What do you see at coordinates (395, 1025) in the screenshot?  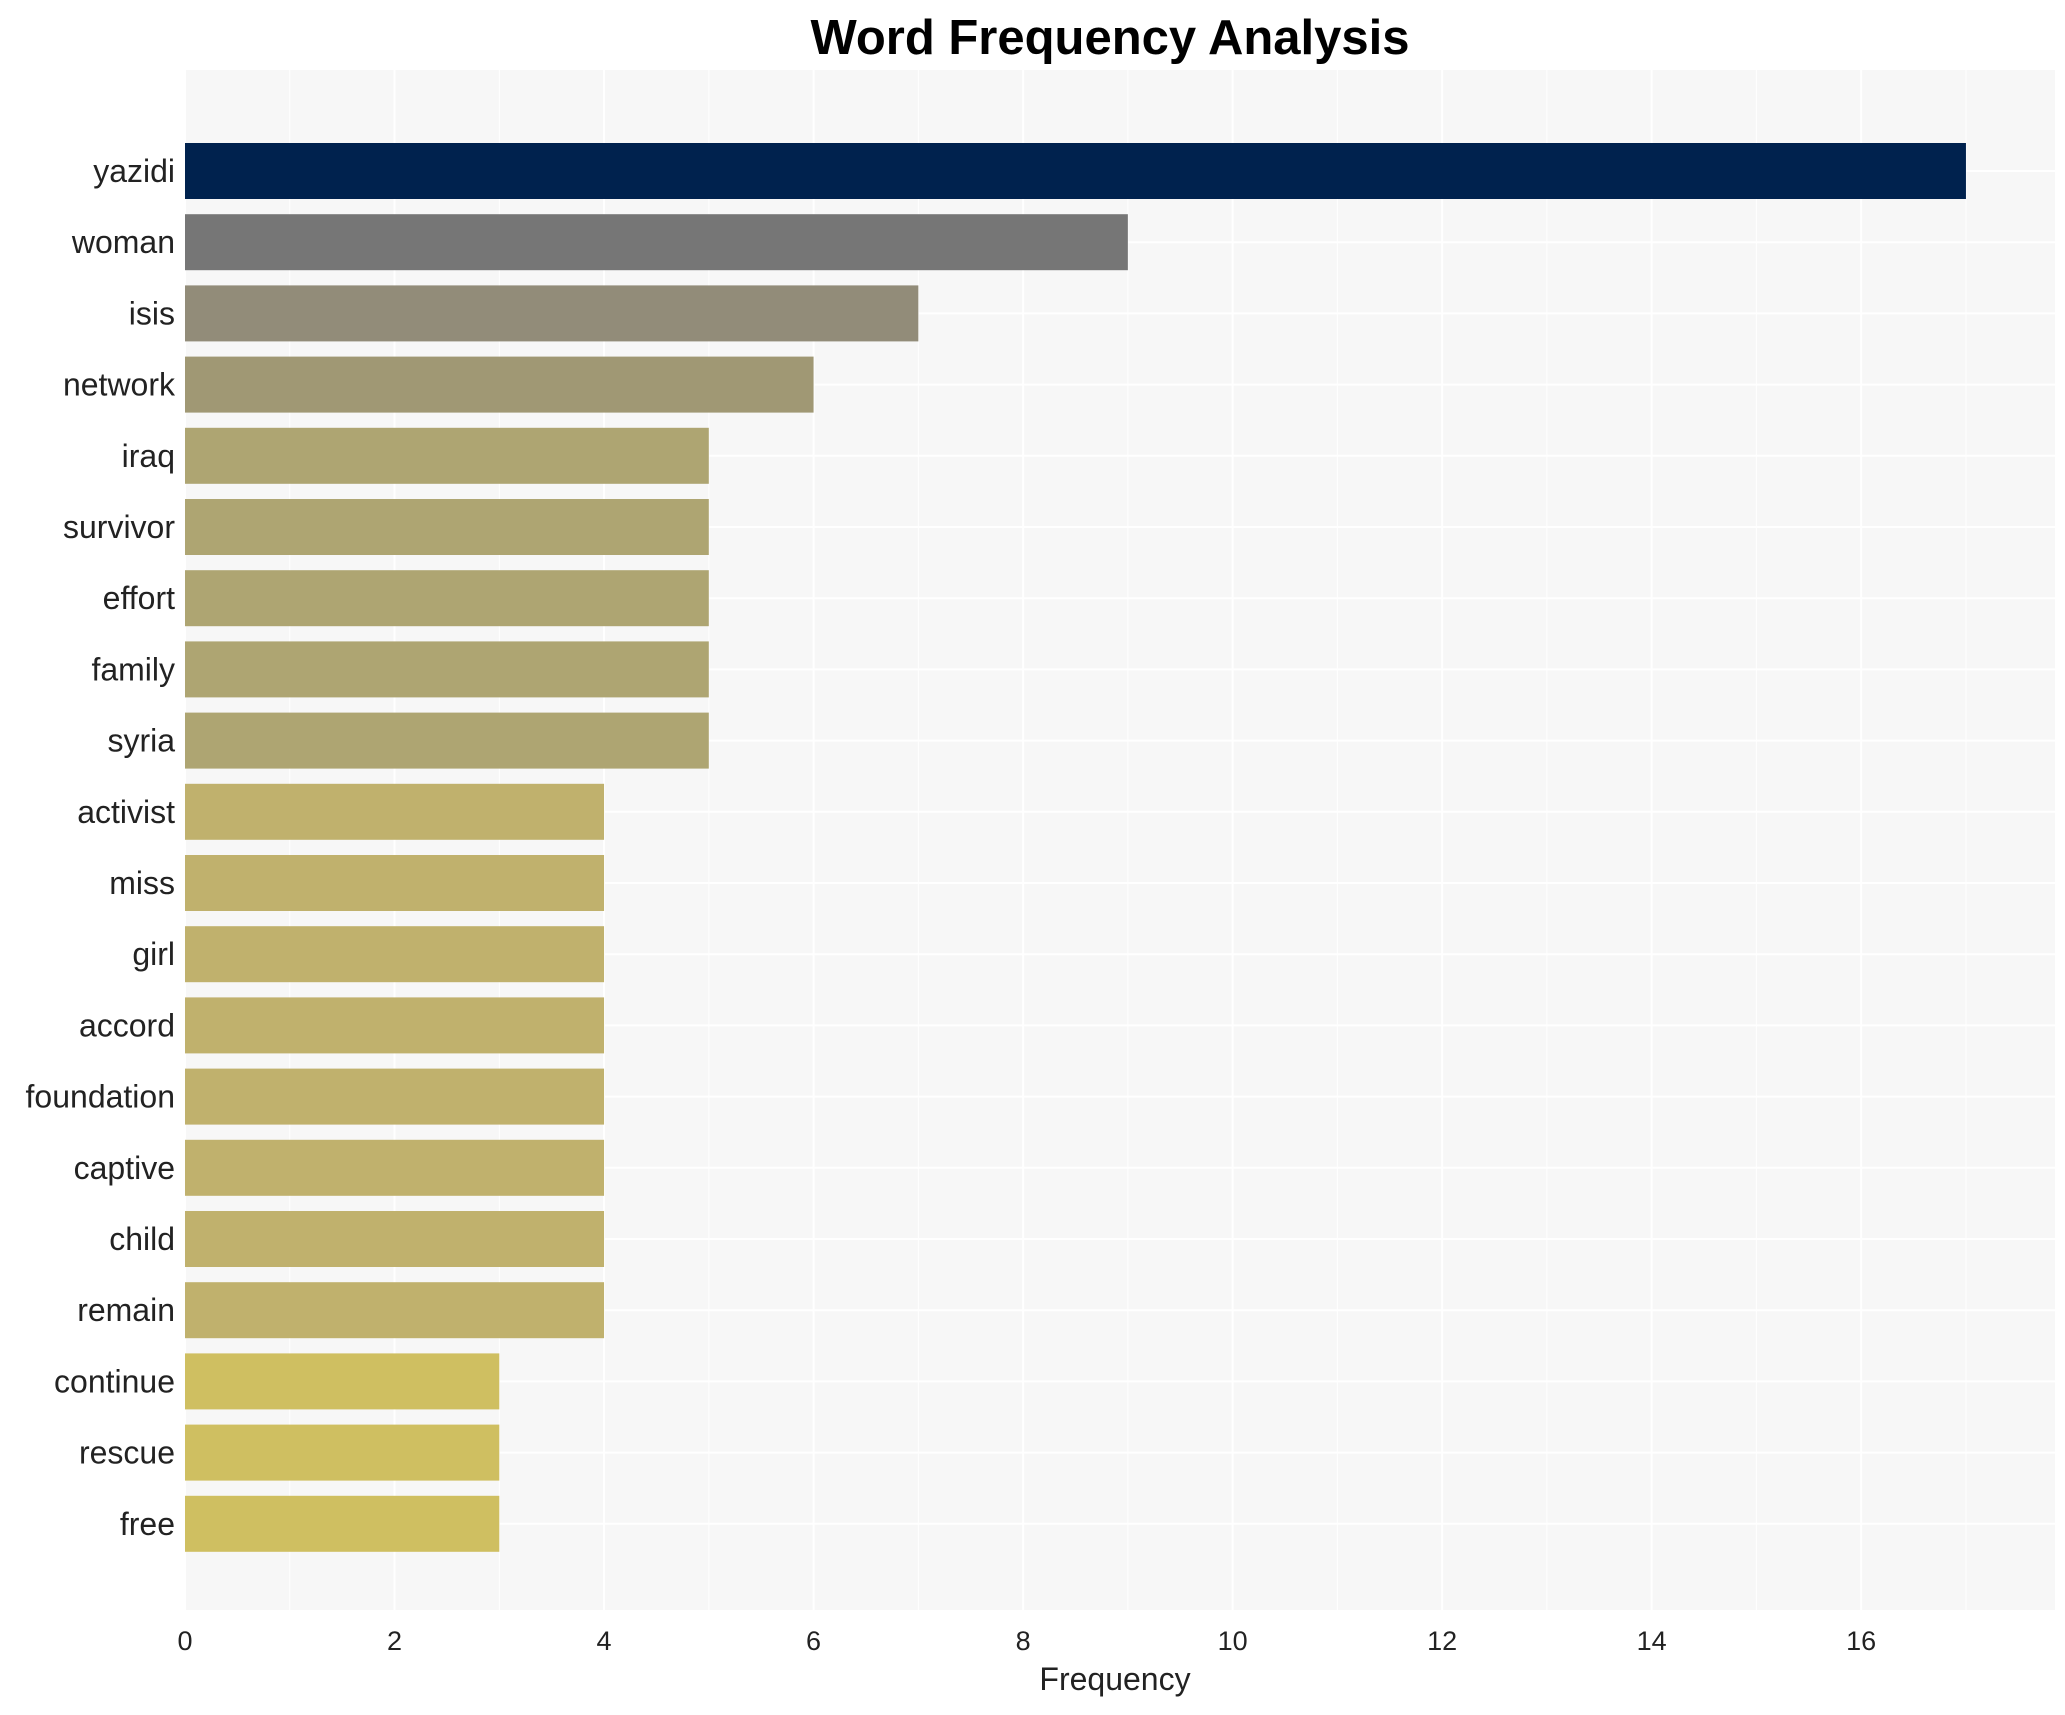 I see `bar-accord` at bounding box center [395, 1025].